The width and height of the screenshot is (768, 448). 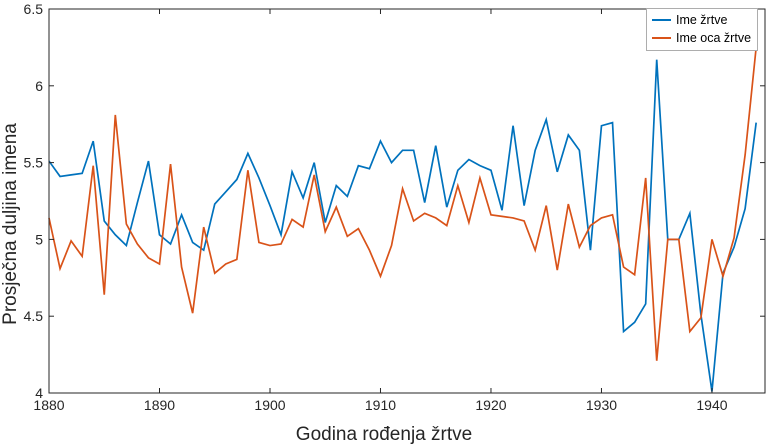 I want to click on legend-label: Ime oca žrtve, so click(x=714, y=38).